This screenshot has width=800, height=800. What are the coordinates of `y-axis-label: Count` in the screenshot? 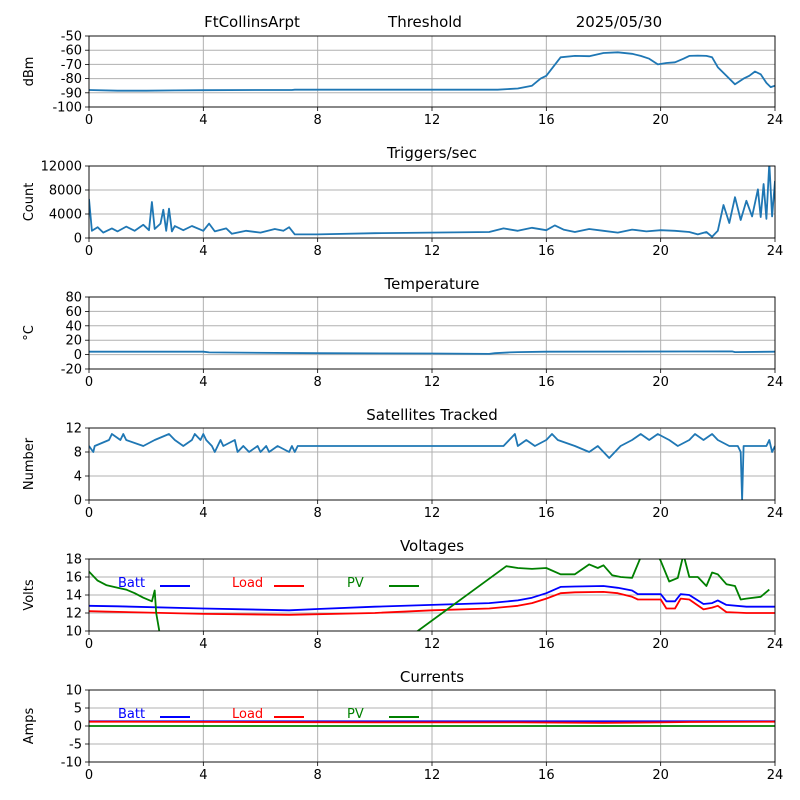 It's located at (29, 202).